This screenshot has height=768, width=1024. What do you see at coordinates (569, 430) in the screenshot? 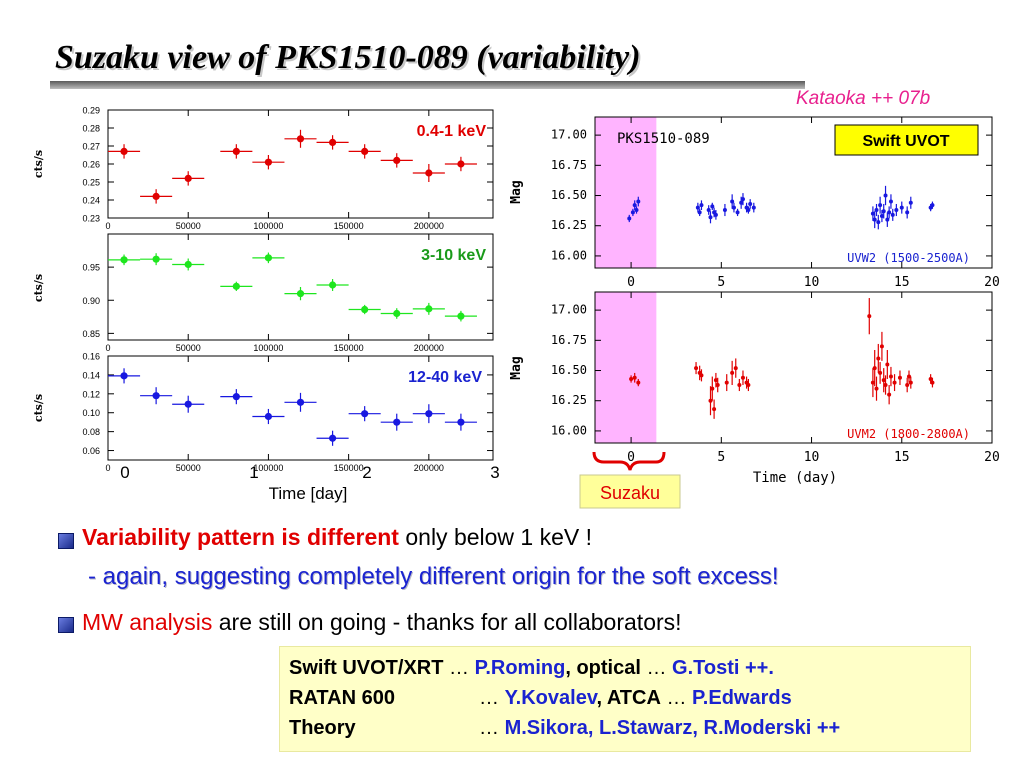
I see `ytick-label-4-0: 16.00` at bounding box center [569, 430].